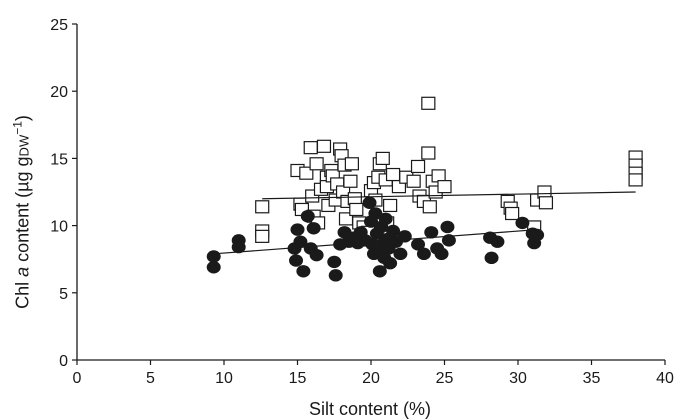 The height and width of the screenshot is (419, 682). Describe the element at coordinates (370, 409) in the screenshot. I see `x-axis-title: Silt content (%)` at that location.